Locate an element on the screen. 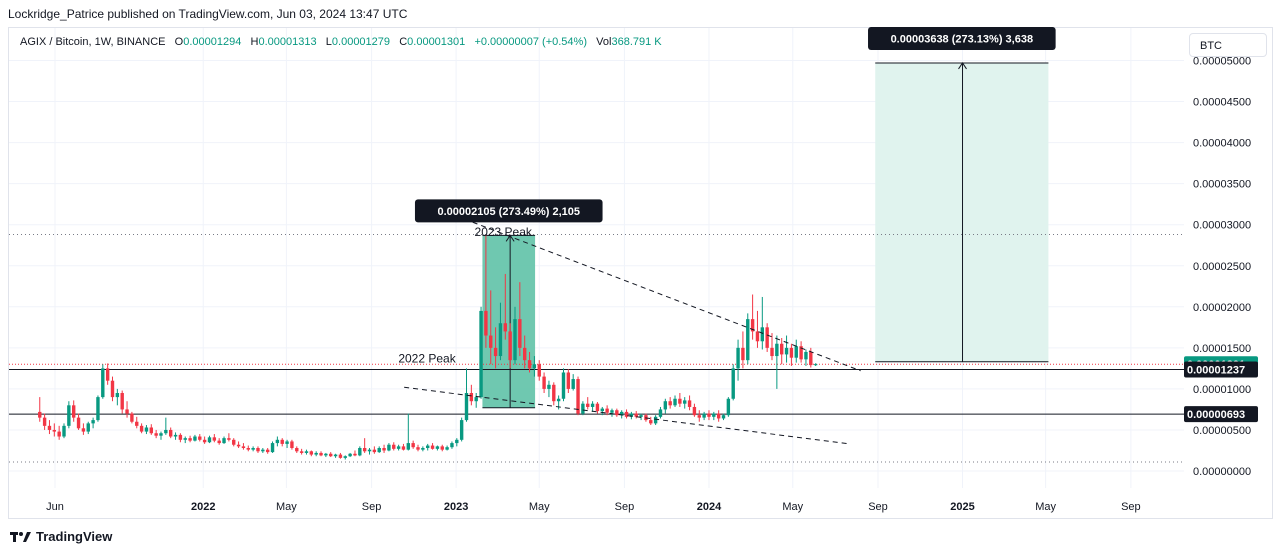 Image resolution: width=1281 pixels, height=555 pixels. low-label: L is located at coordinates (328, 42).